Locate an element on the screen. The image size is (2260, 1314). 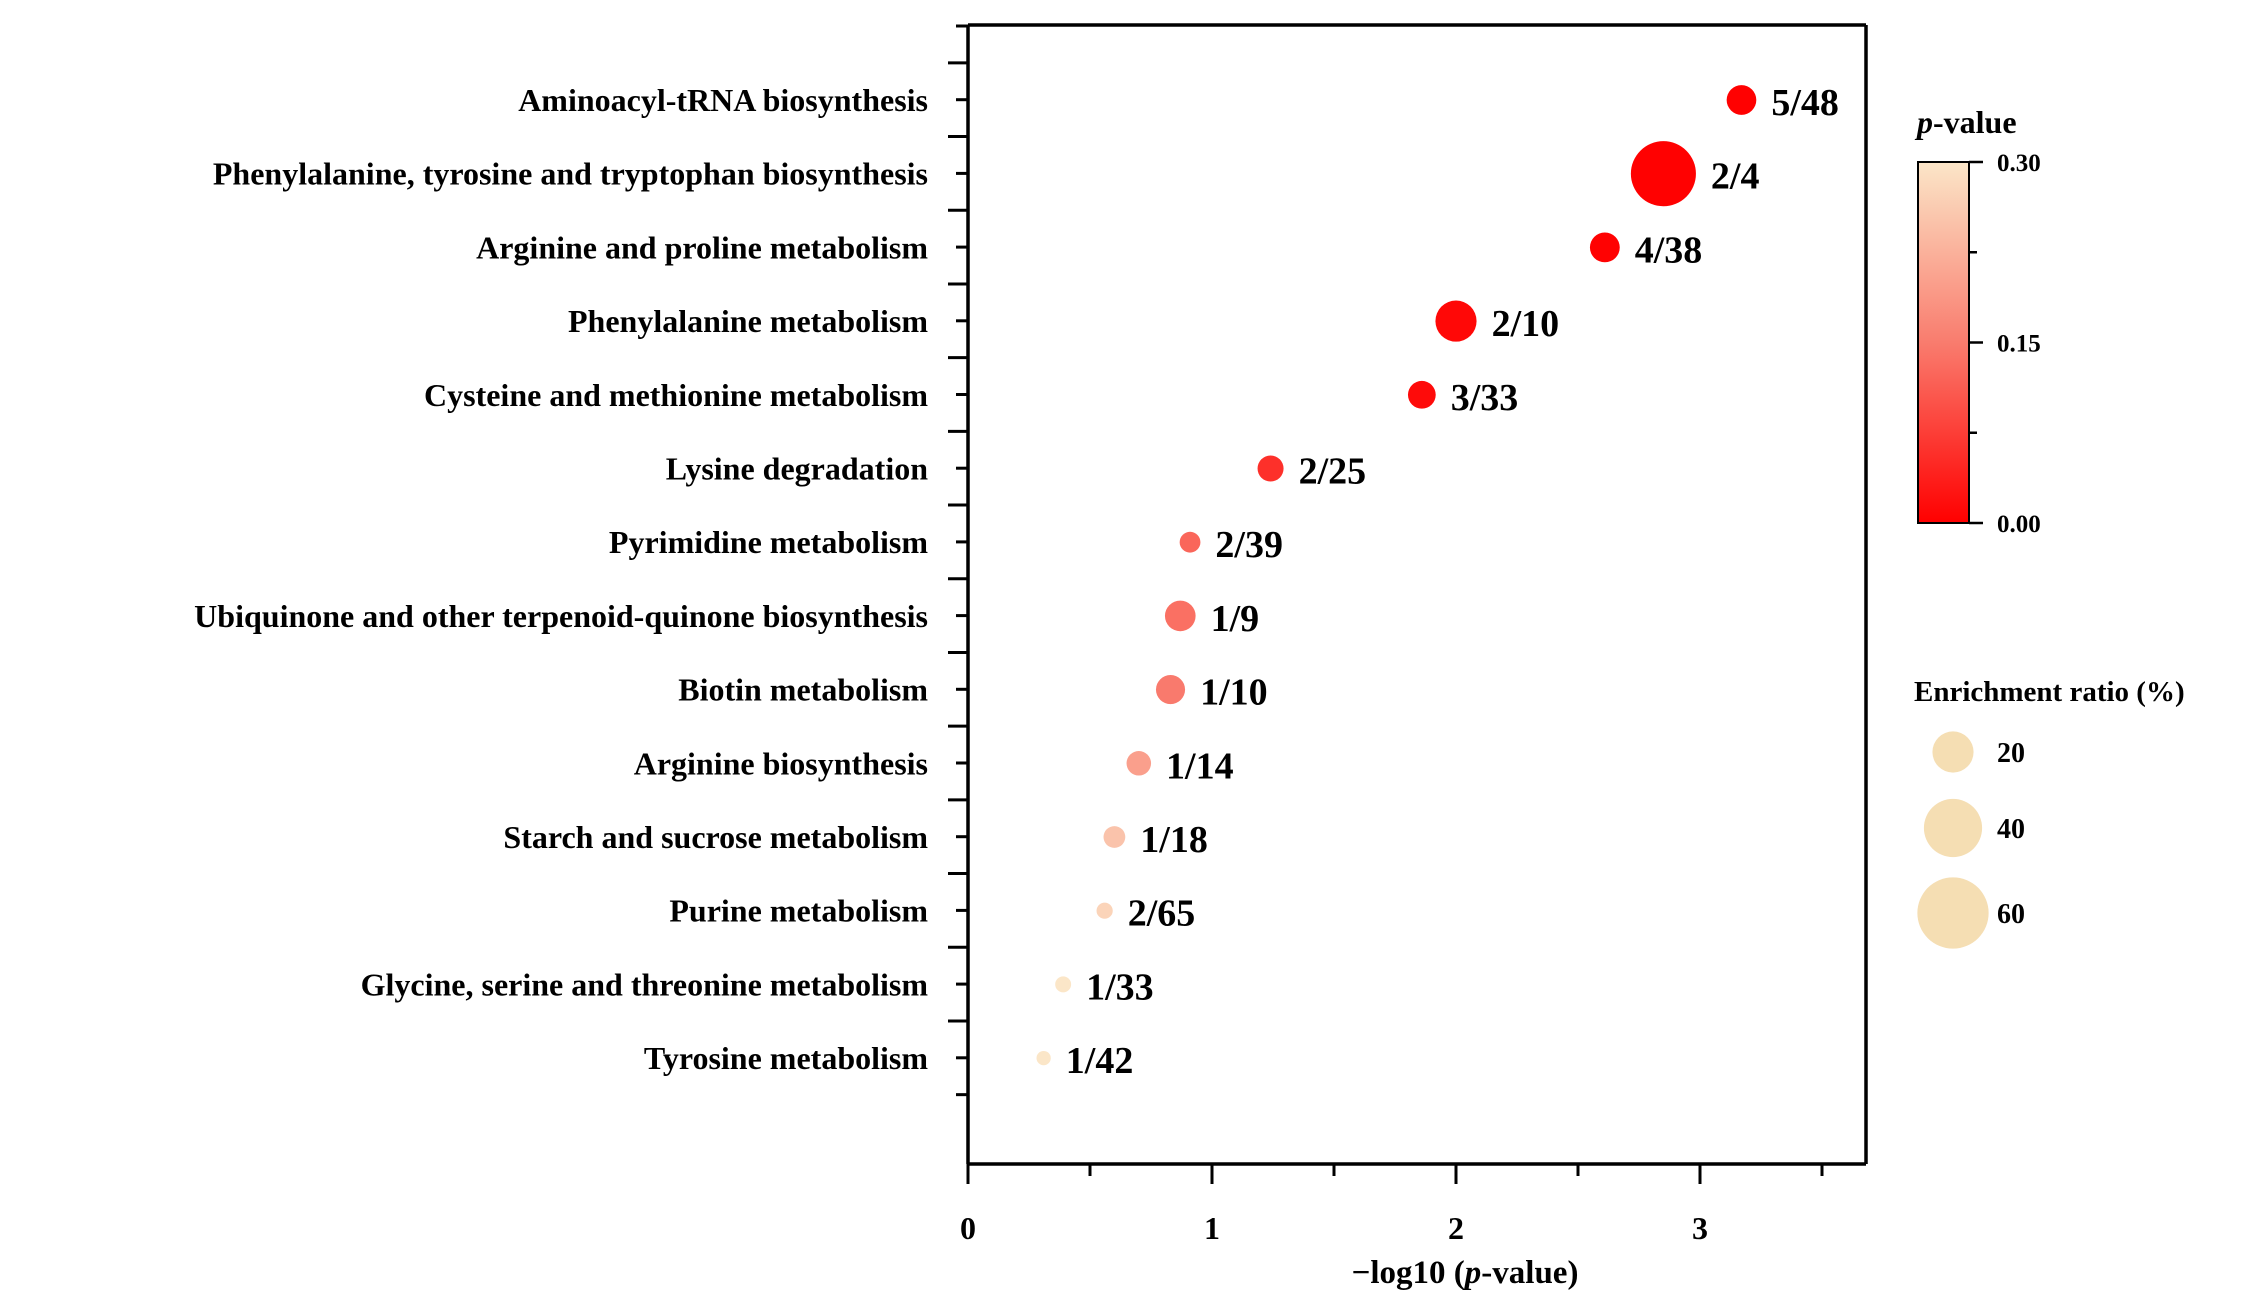
data-label: 2/39 is located at coordinates (1249, 545).